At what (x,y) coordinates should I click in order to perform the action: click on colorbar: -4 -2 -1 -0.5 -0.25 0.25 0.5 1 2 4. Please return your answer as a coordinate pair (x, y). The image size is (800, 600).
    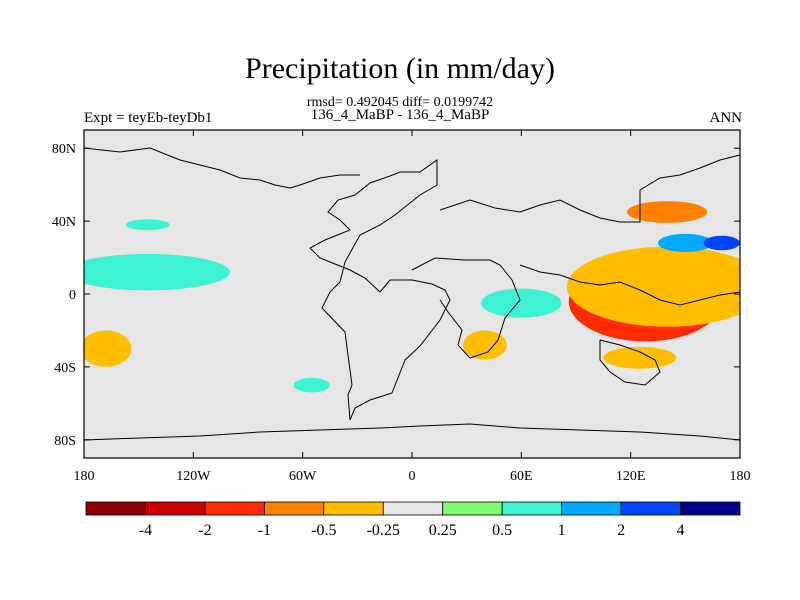
    Looking at the image, I should click on (413, 520).